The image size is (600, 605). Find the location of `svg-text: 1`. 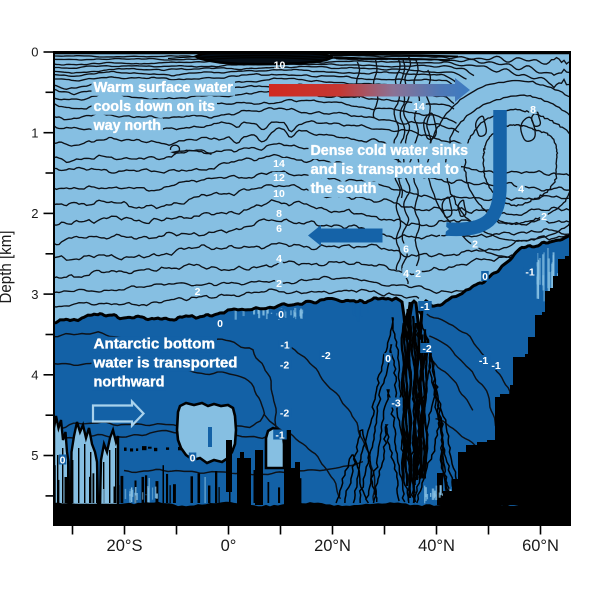

svg-text: 1 is located at coordinates (34, 132).